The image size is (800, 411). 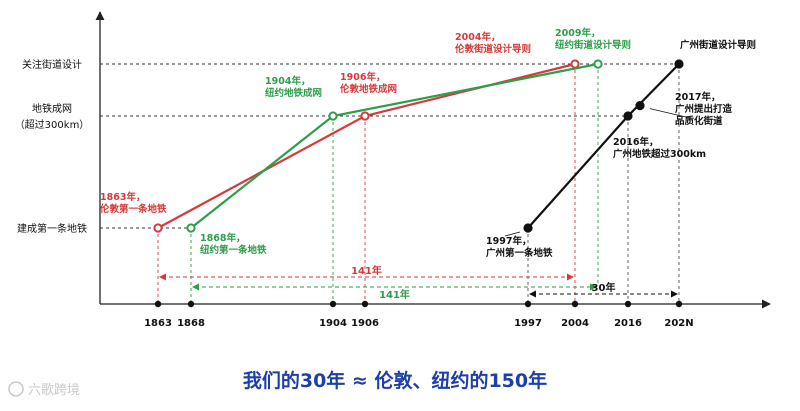 I want to click on point-label: 品质化街道, so click(x=699, y=121).